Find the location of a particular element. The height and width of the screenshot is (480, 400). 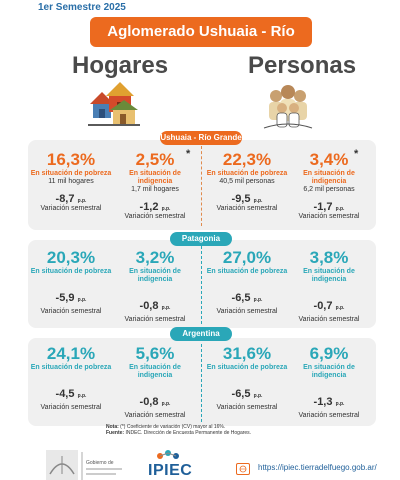

globe-icon is located at coordinates (243, 468).